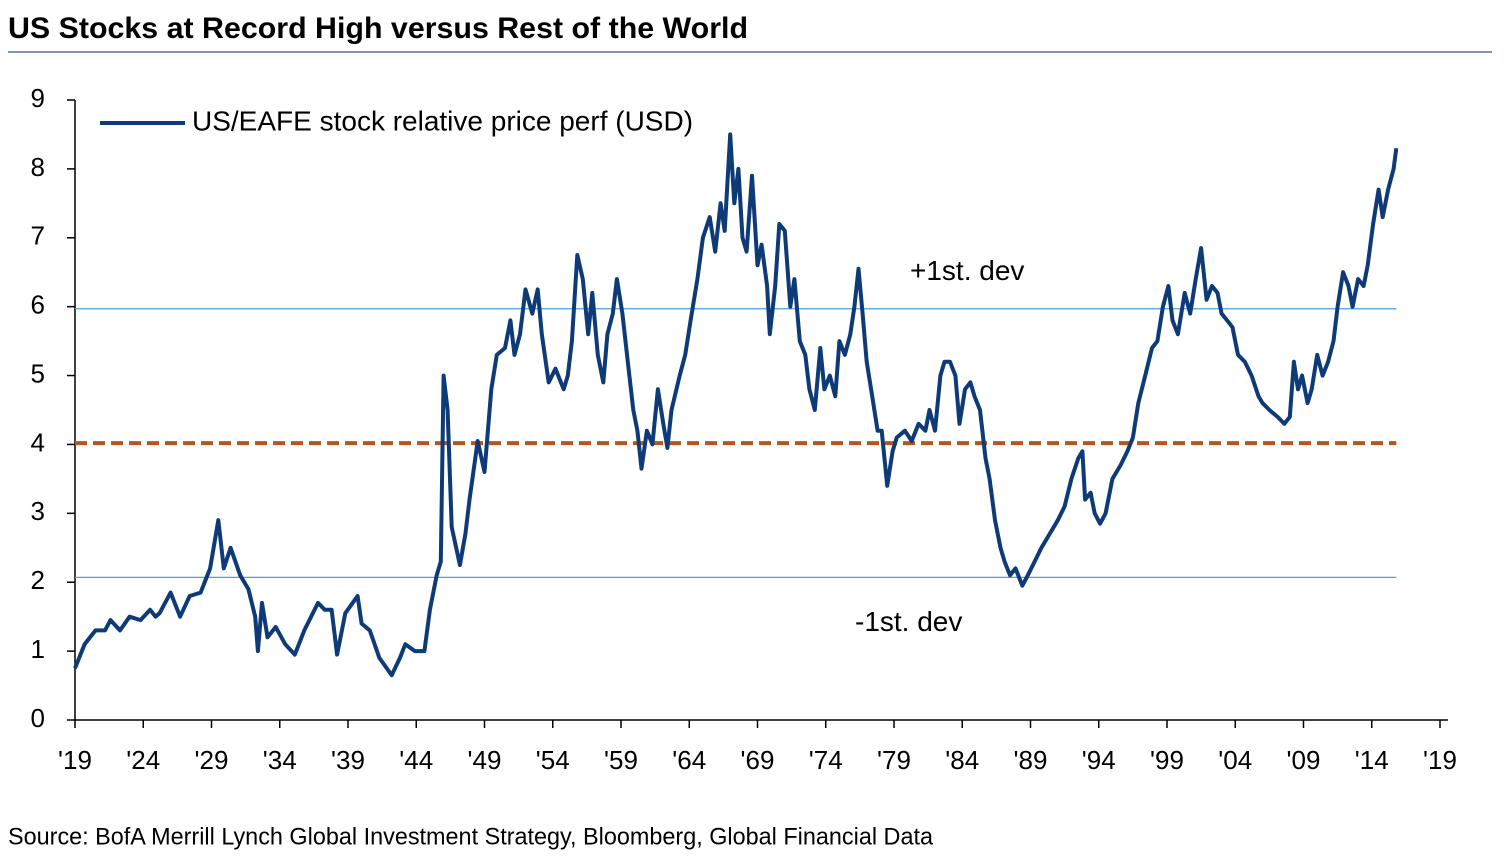 The height and width of the screenshot is (862, 1504). I want to click on y-tick-label: 6, so click(38, 305).